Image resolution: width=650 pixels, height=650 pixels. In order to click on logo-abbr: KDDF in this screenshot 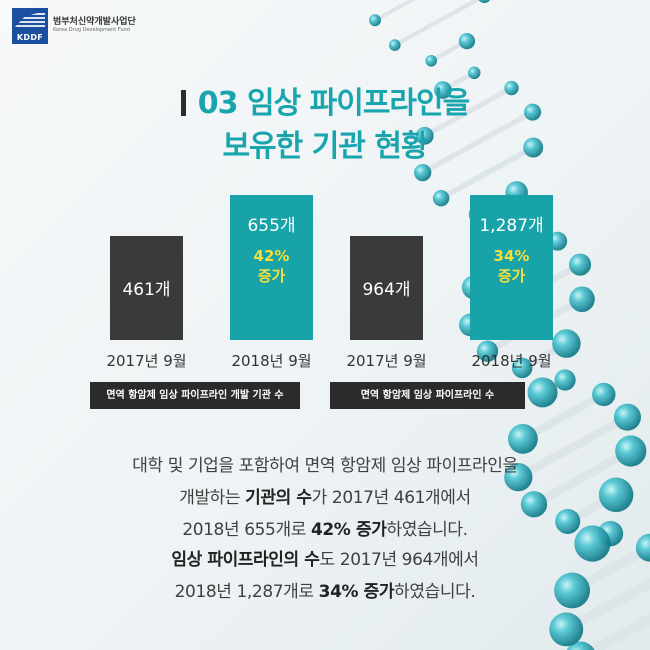, I will do `click(30, 37)`.